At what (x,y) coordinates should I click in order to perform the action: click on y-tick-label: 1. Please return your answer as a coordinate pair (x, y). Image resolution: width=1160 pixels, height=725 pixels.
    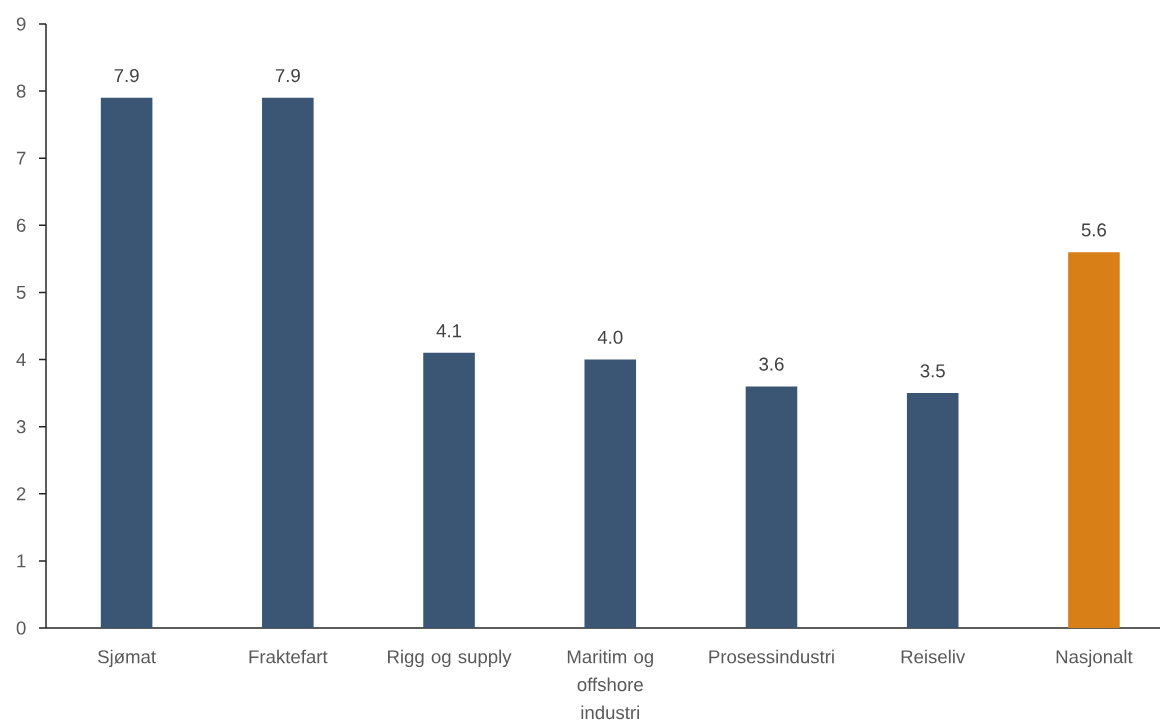
    Looking at the image, I should click on (21, 561).